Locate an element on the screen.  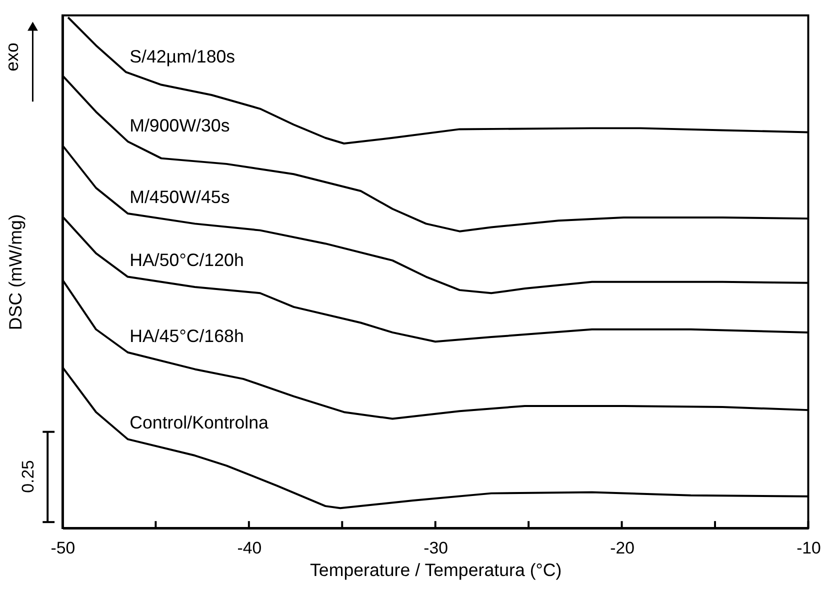
series-label: S/42µm/180s is located at coordinates (183, 56).